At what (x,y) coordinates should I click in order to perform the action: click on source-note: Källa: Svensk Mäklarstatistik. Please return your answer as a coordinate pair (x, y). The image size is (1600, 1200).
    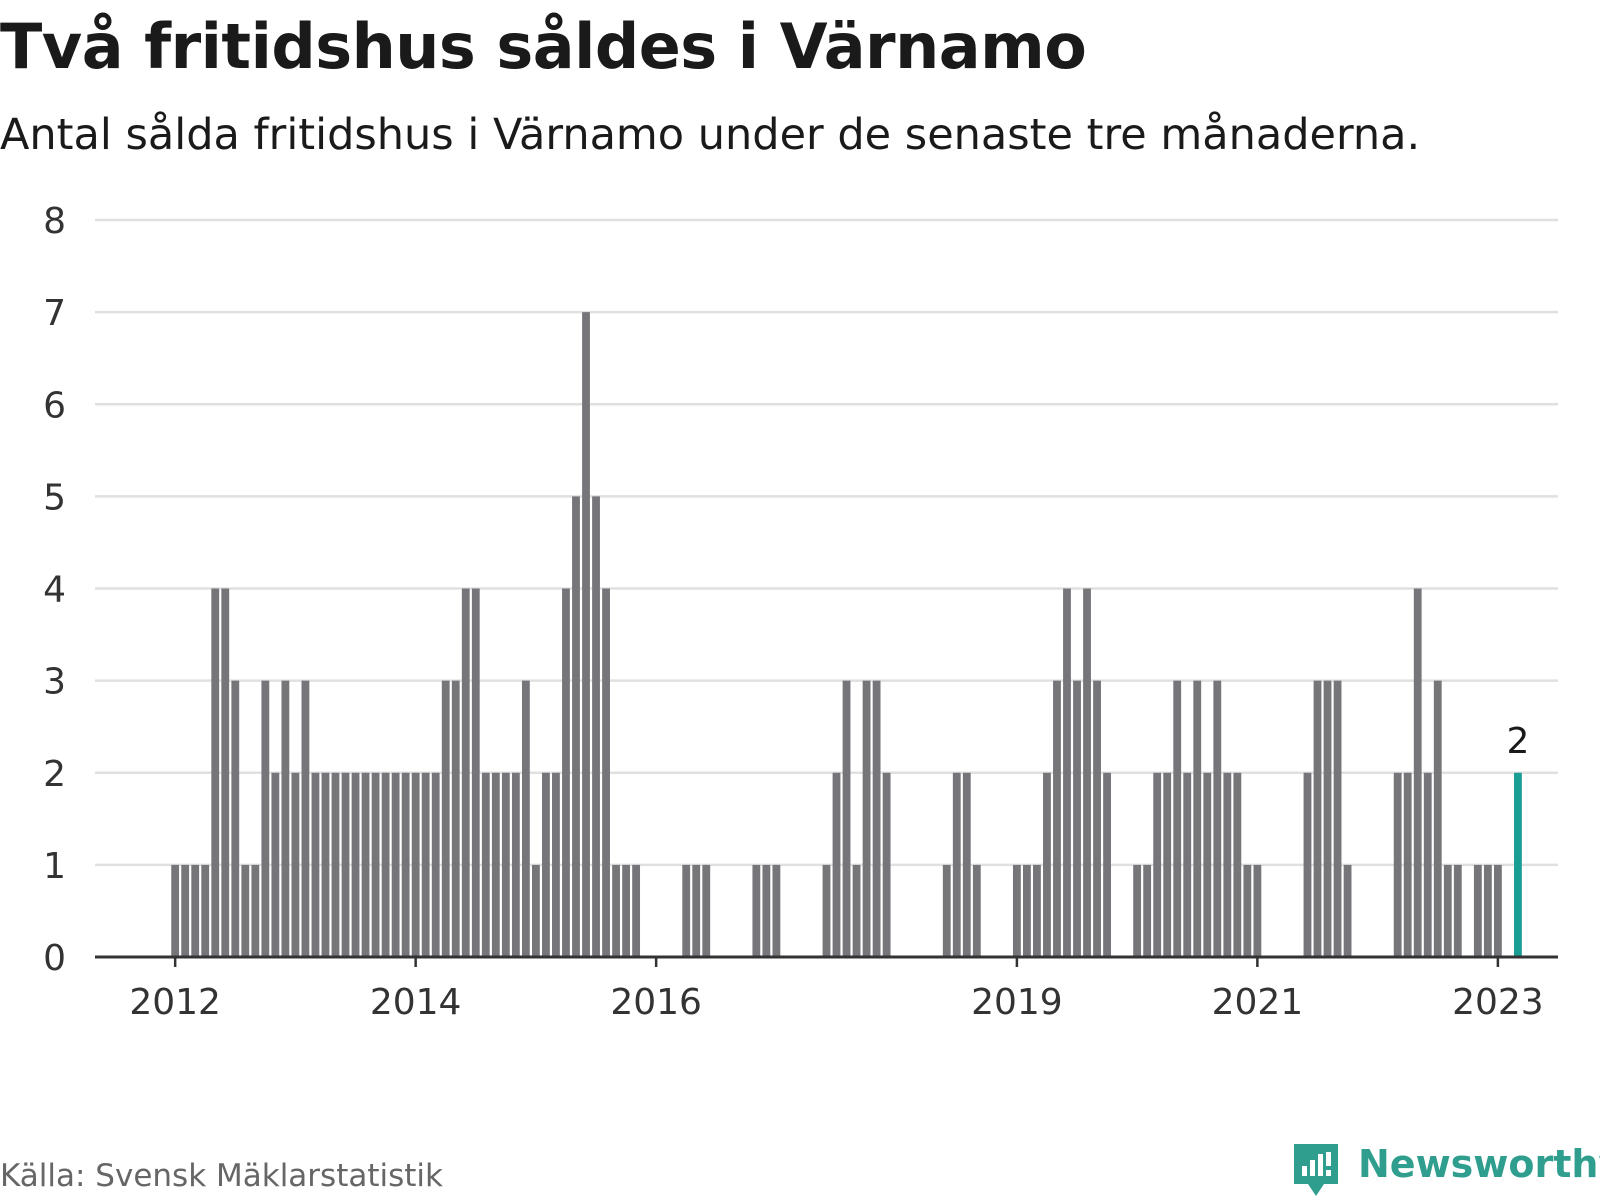
    Looking at the image, I should click on (221, 1176).